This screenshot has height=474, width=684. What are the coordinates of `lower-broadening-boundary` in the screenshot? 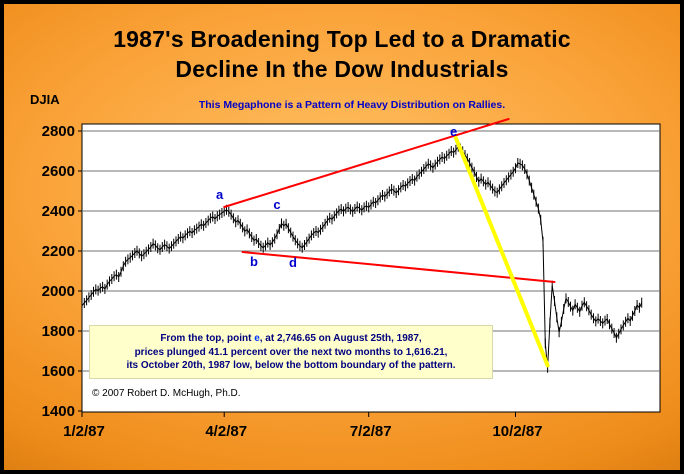 It's located at (398, 267).